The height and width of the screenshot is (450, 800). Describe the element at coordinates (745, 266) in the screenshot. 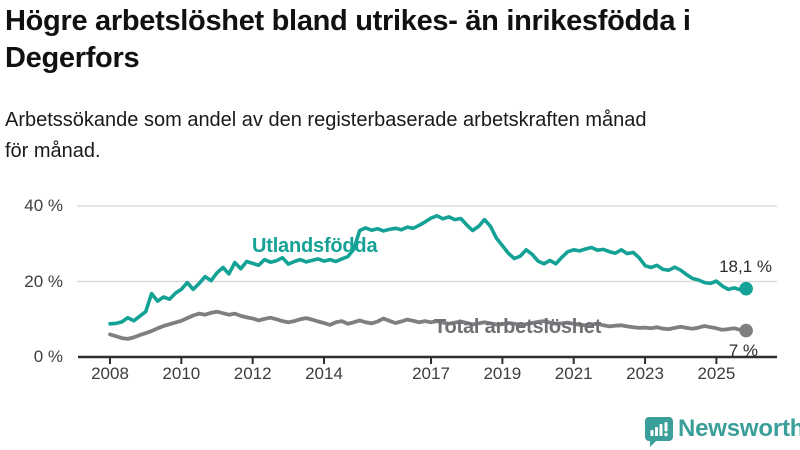

I see `end-value-utlandsfodda: 18,1 %` at that location.